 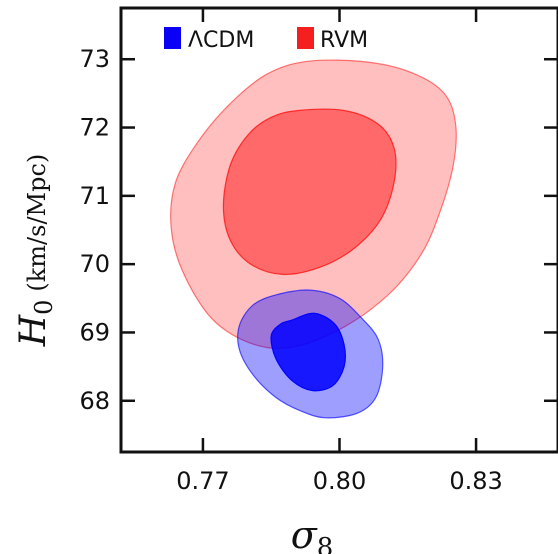 I want to click on contour-lcdm-1sigma, so click(x=308, y=352).